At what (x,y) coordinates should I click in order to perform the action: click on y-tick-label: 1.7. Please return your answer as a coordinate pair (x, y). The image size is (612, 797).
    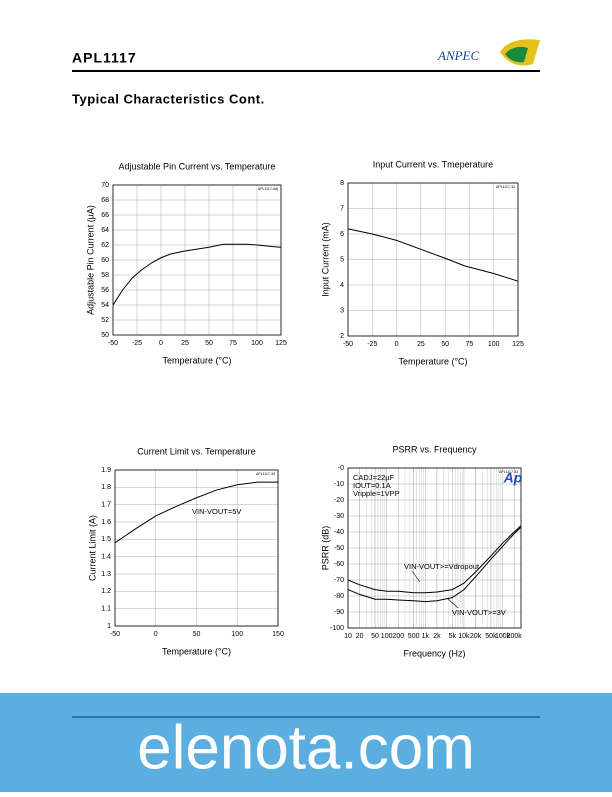
    Looking at the image, I should click on (106, 505).